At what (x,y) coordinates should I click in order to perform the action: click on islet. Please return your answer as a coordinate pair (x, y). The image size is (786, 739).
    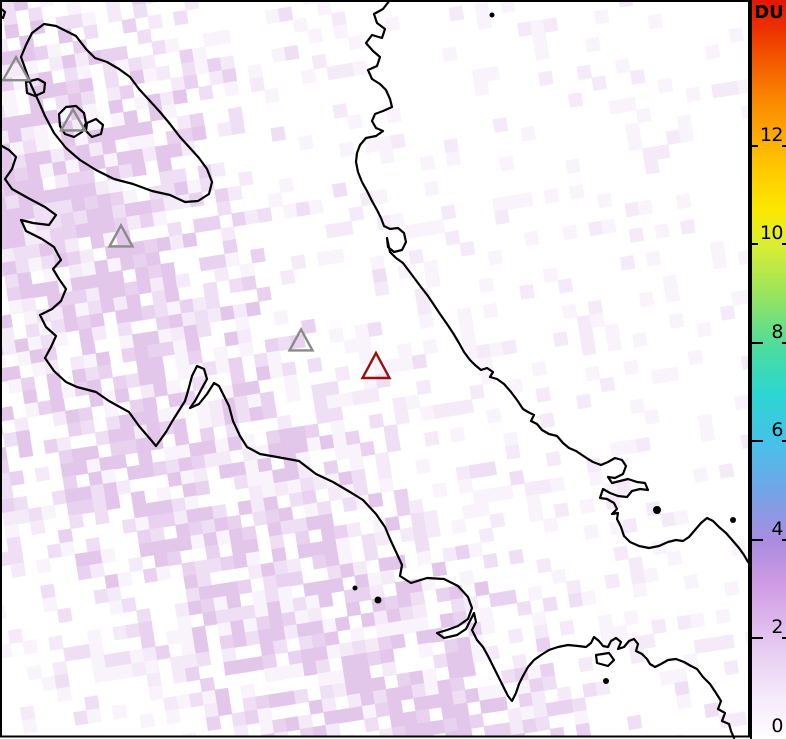
    Looking at the image, I should click on (492, 15).